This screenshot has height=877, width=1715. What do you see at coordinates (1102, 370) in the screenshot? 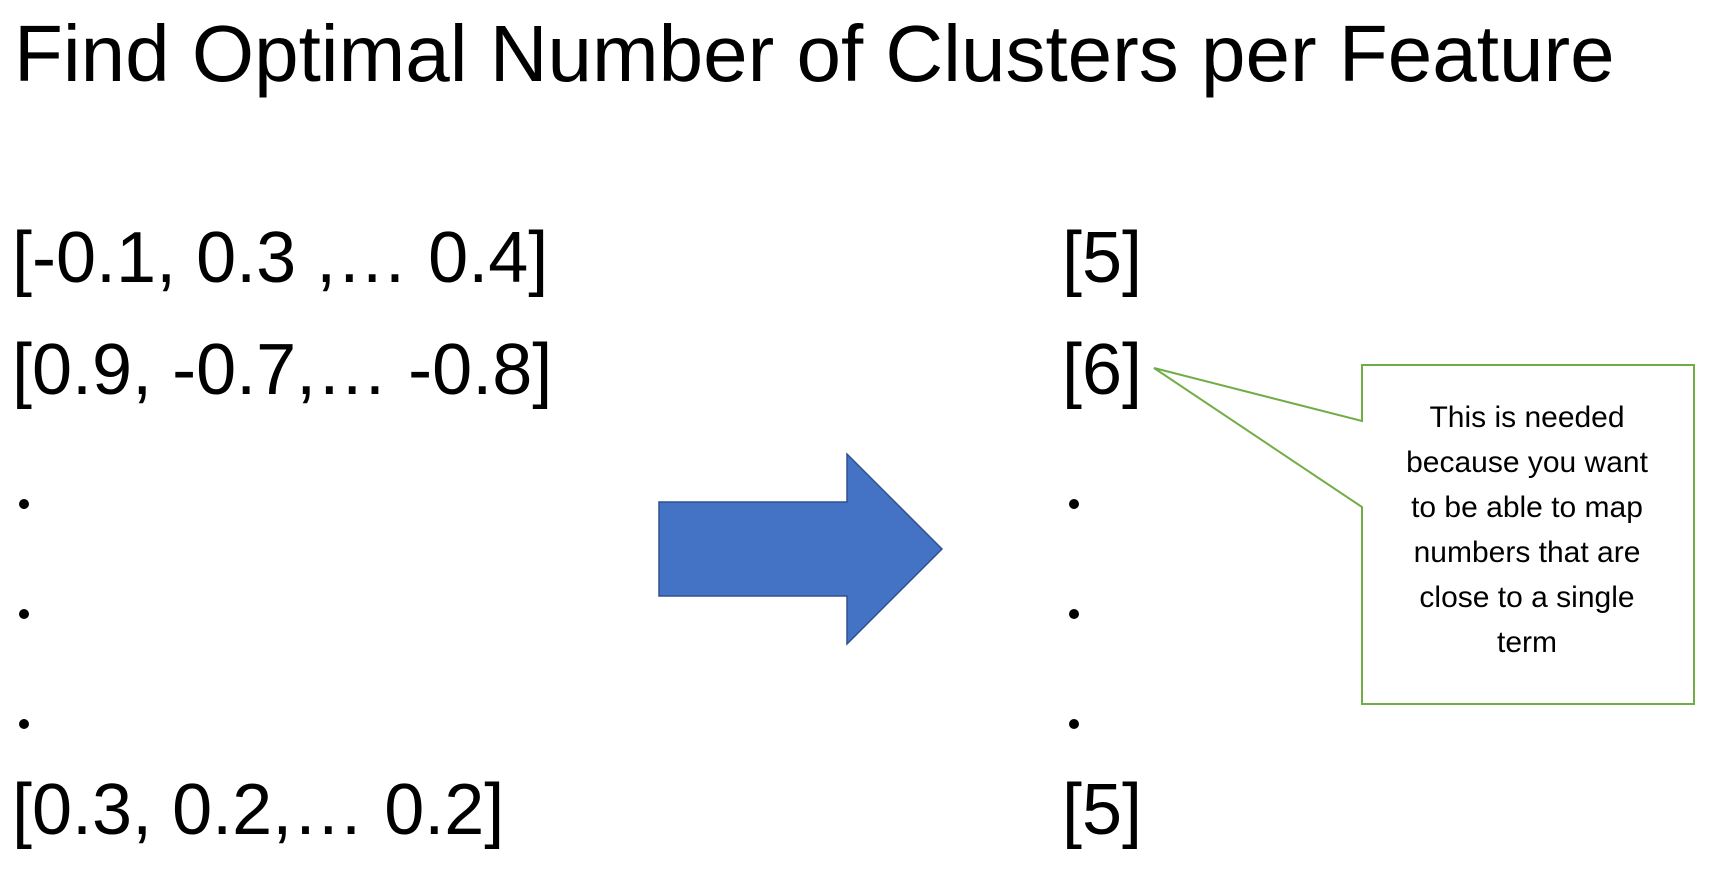
I see `cluster-count-second: [6]` at bounding box center [1102, 370].